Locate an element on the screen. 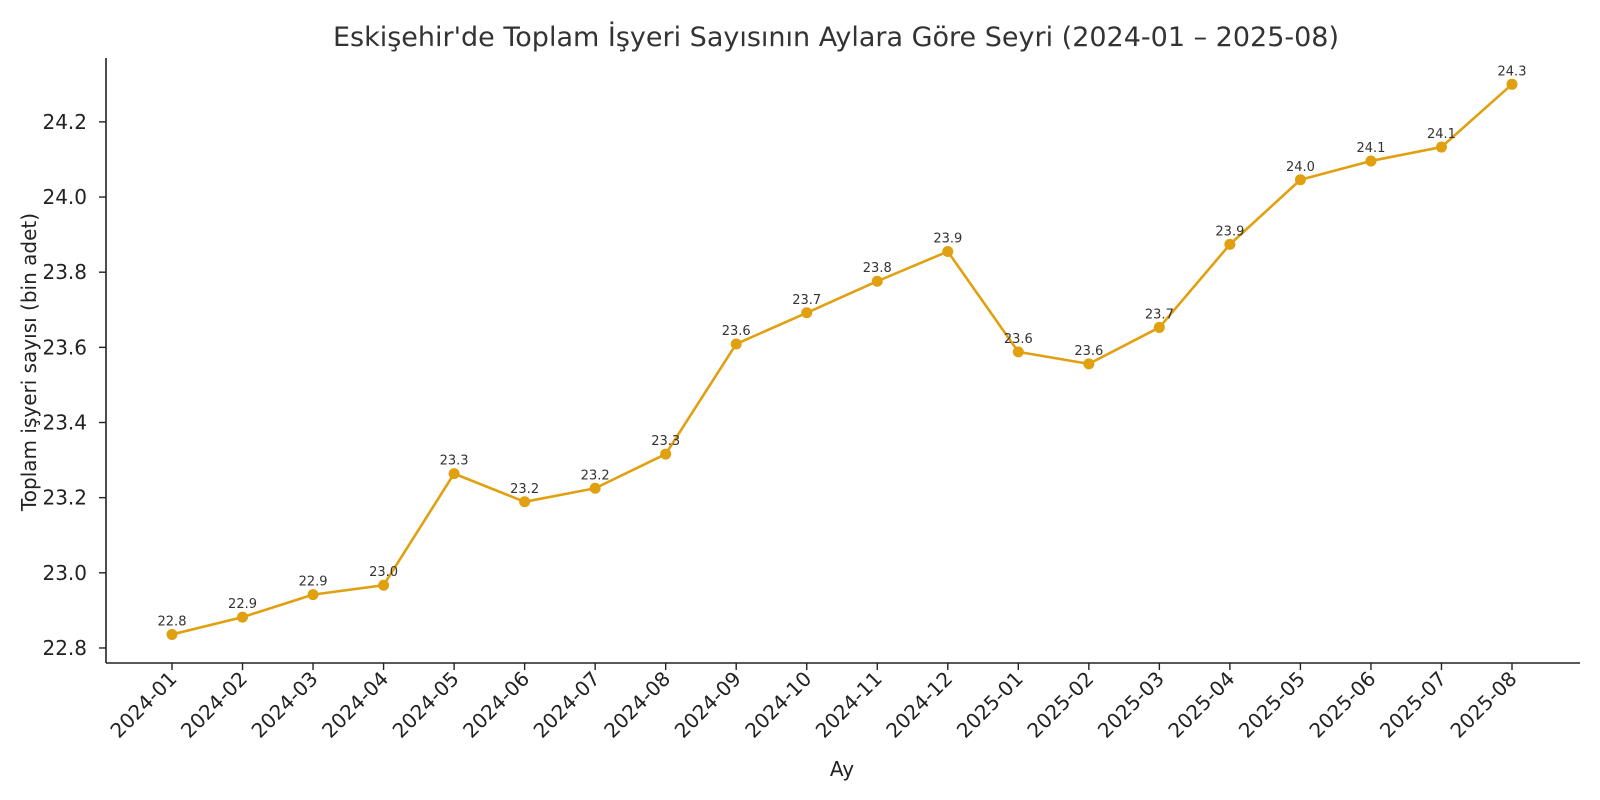 The width and height of the screenshot is (1600, 800). x-tick-label: 2024-02 is located at coordinates (214, 705).